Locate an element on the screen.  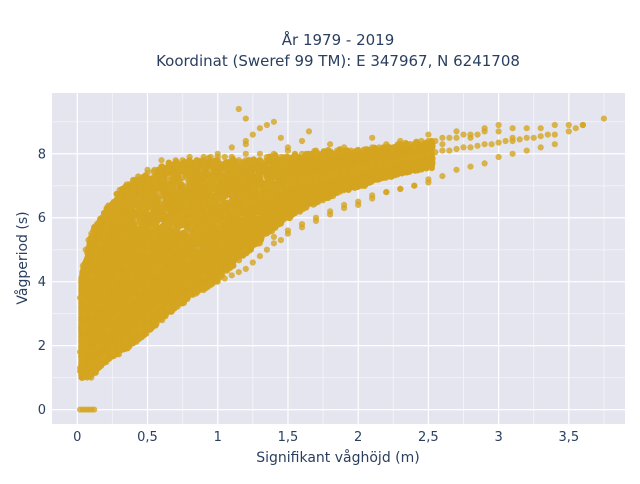
chart-title-line1: År 1979 - 2019 is located at coordinates (338, 39).